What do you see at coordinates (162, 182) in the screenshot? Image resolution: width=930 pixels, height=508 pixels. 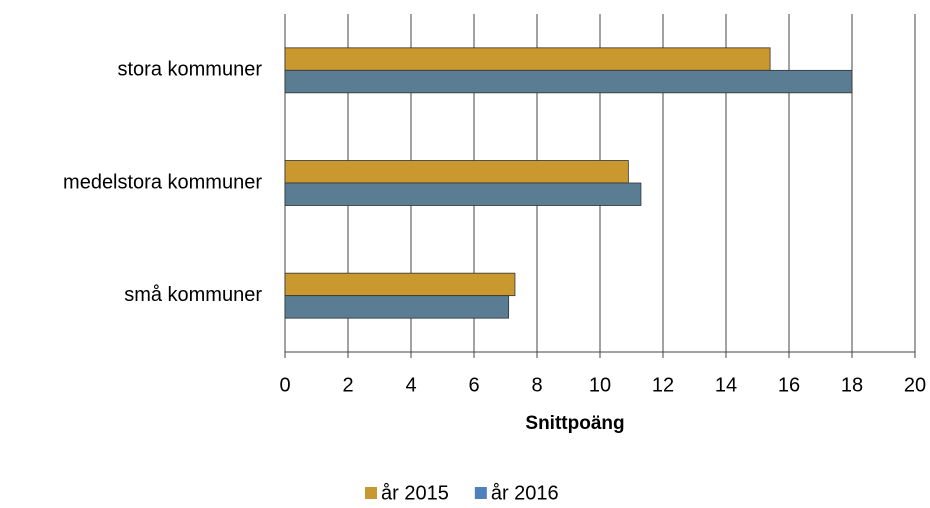 I see `y-tick-label: medelstora kommuner` at bounding box center [162, 182].